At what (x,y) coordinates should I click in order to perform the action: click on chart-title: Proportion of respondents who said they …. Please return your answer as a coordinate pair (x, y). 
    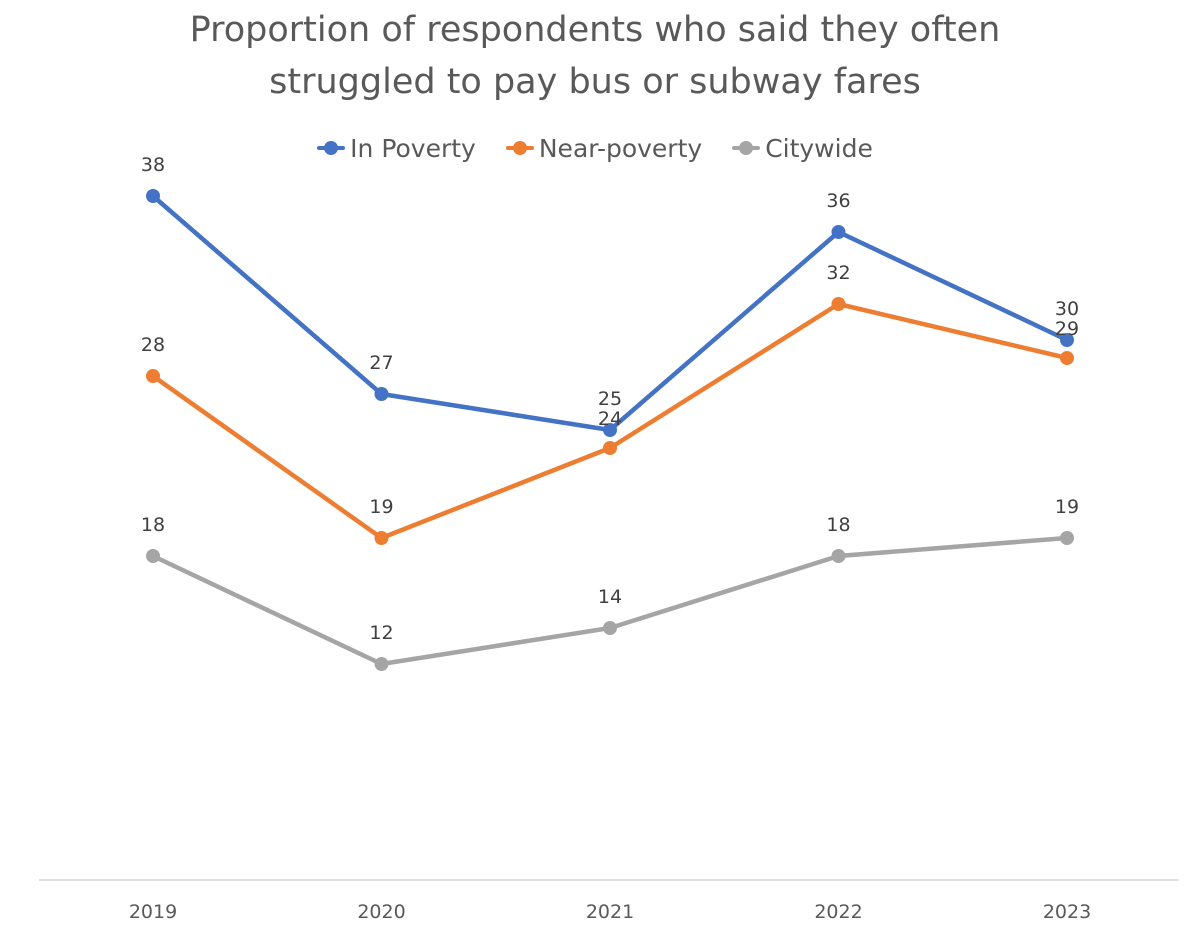
    Looking at the image, I should click on (595, 56).